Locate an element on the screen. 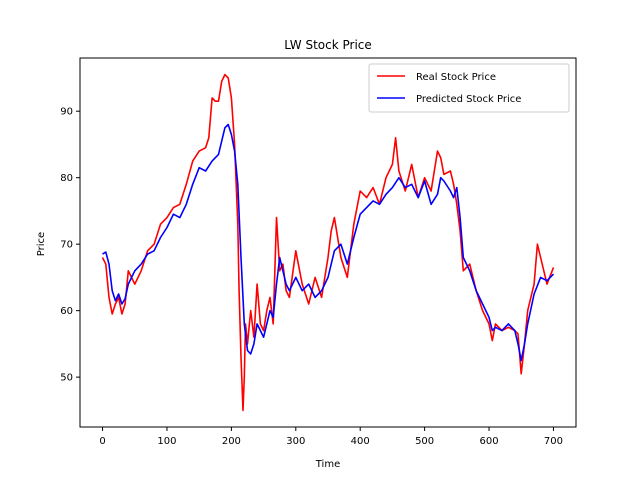  legend: Real Stock Price Predicted Stock Price is located at coordinates (469, 88).